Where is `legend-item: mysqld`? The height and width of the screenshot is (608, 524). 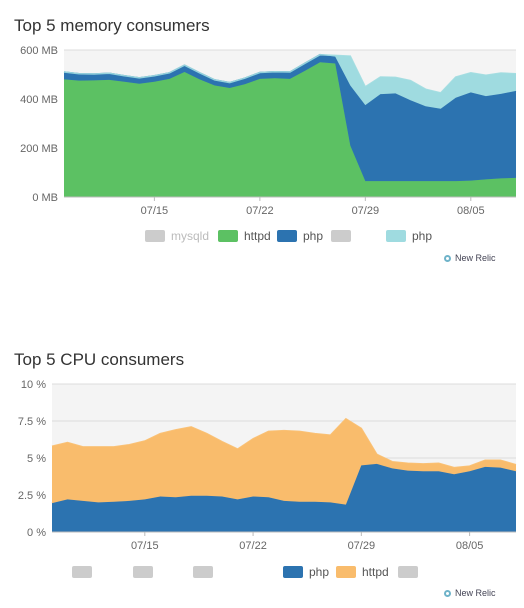
legend-item: mysqld is located at coordinates (177, 236).